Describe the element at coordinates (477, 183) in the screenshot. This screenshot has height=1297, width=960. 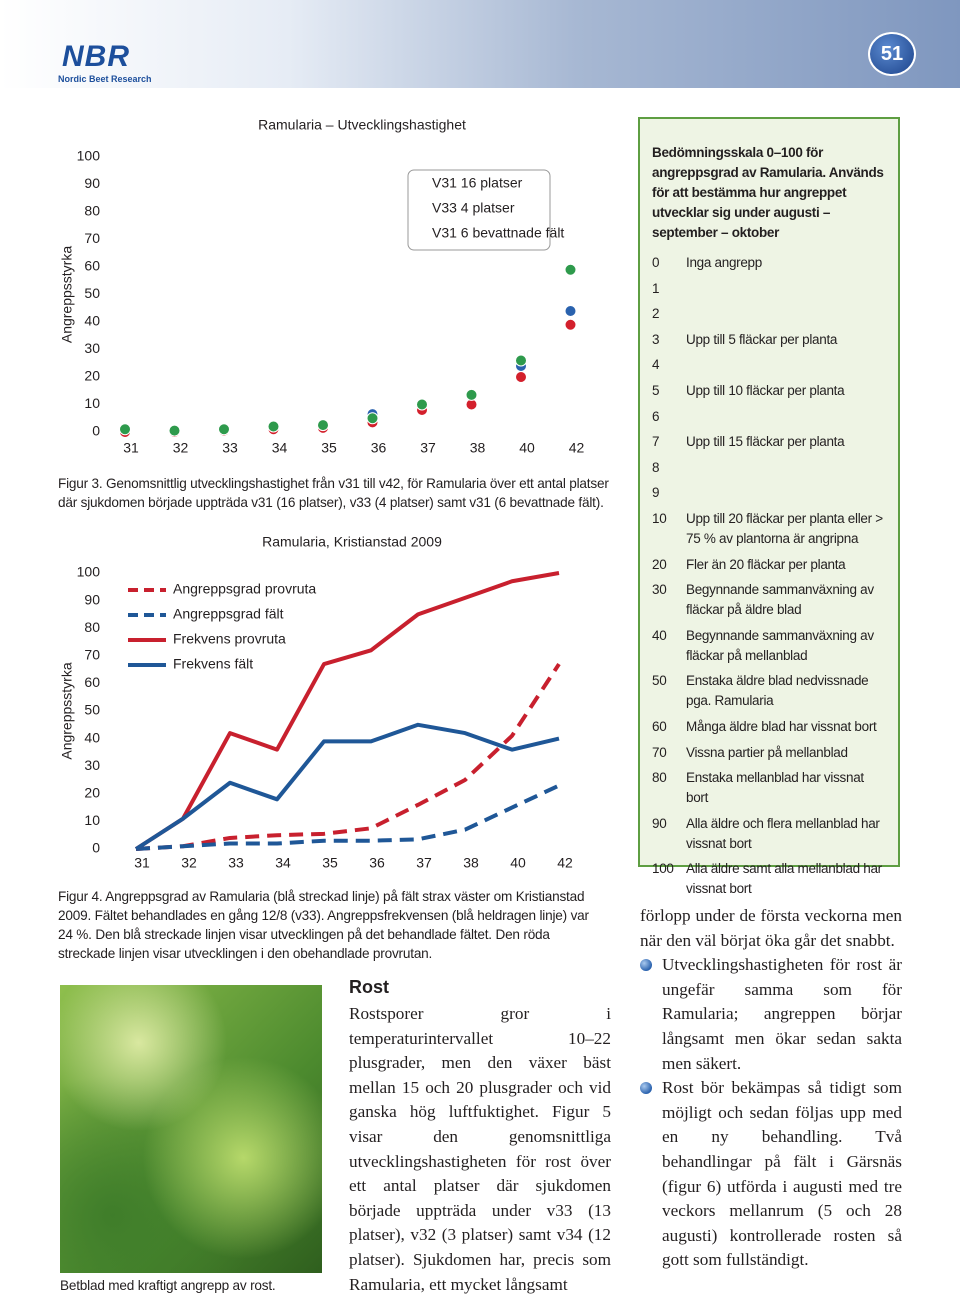
I see `legend-label: V31 16 platser` at that location.